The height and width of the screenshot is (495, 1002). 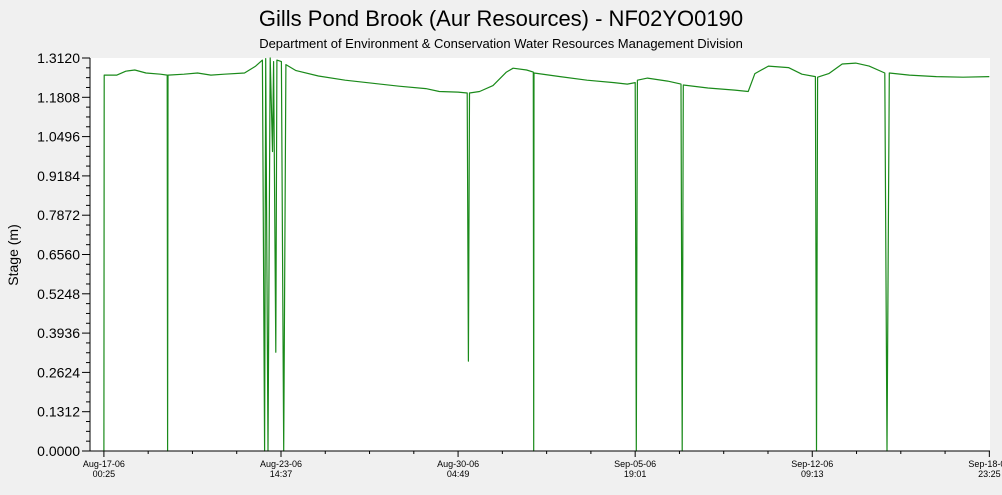 I want to click on x-tick-time-label: 23:25, so click(x=989, y=474).